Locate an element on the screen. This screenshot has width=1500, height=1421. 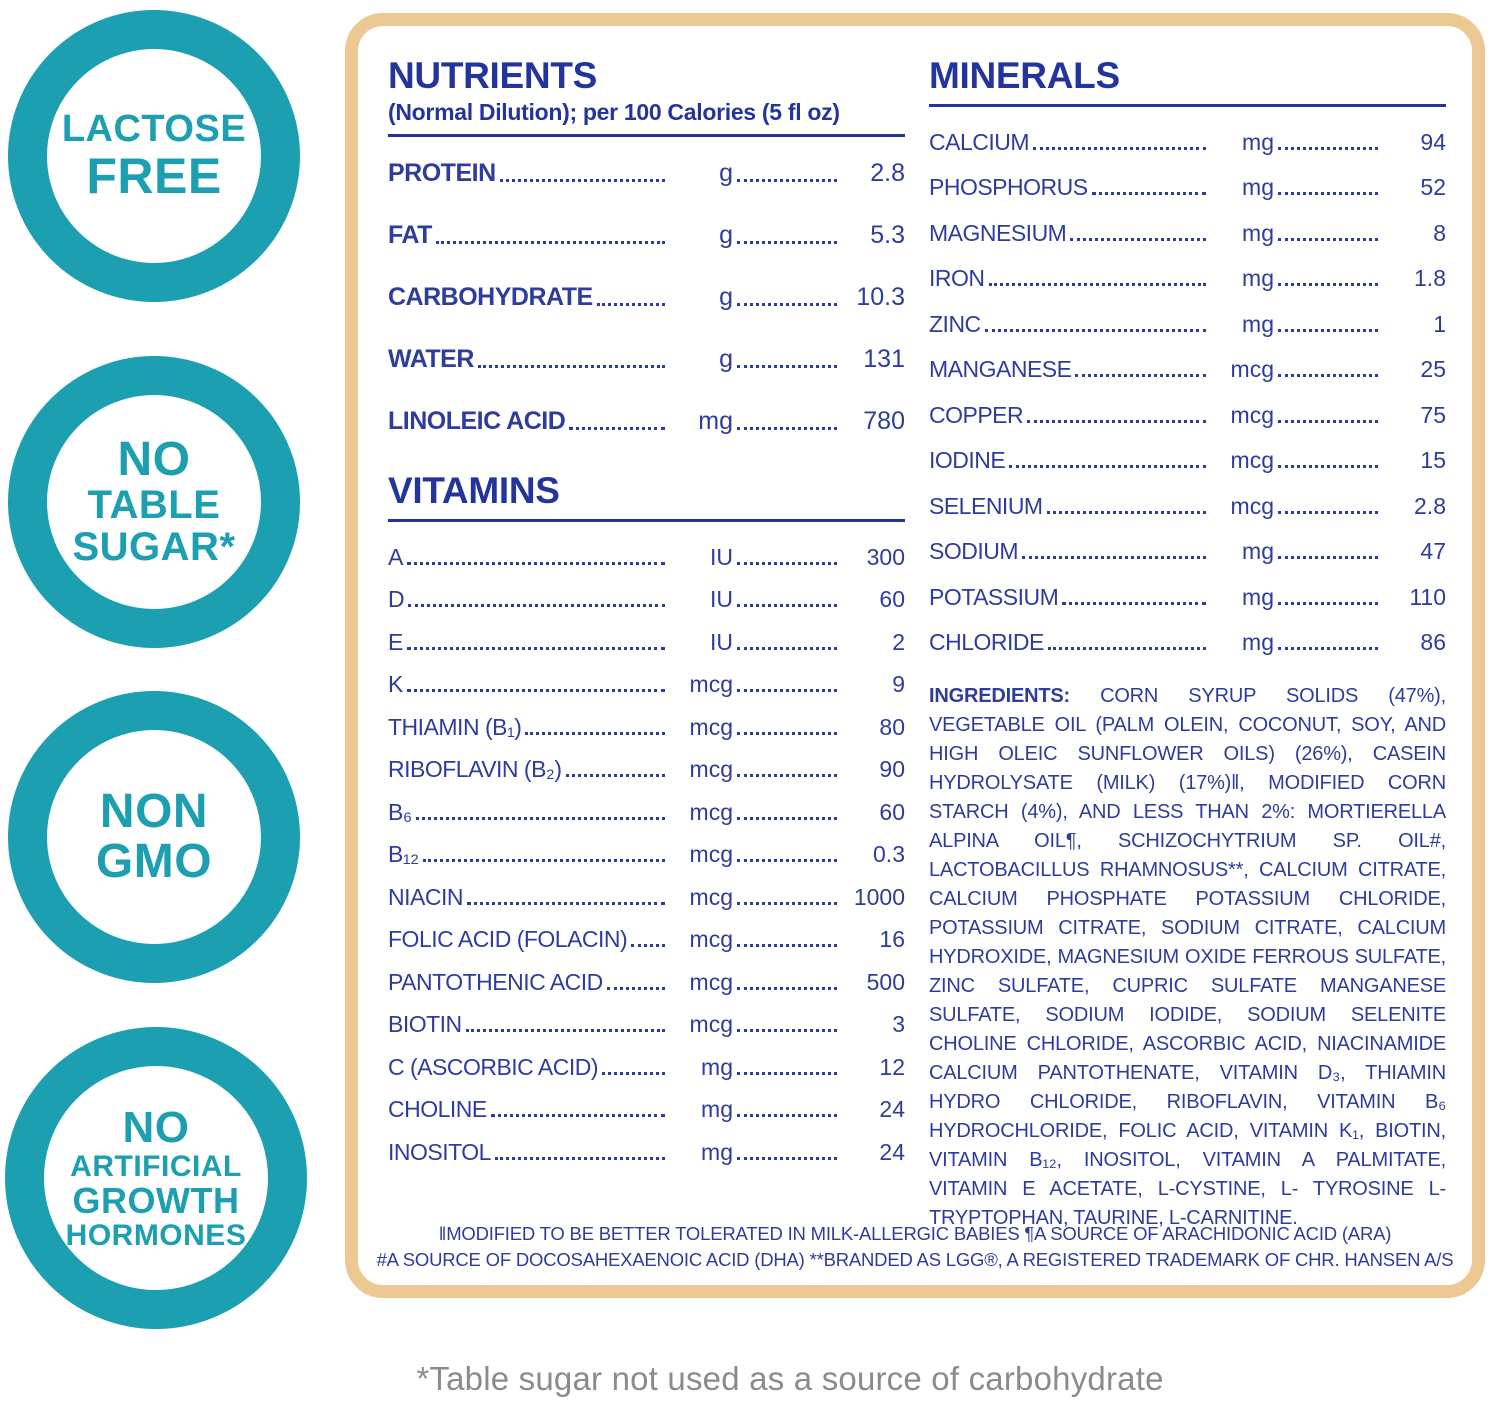
ingredients-label: INGREDIENTS: is located at coordinates (999, 696).